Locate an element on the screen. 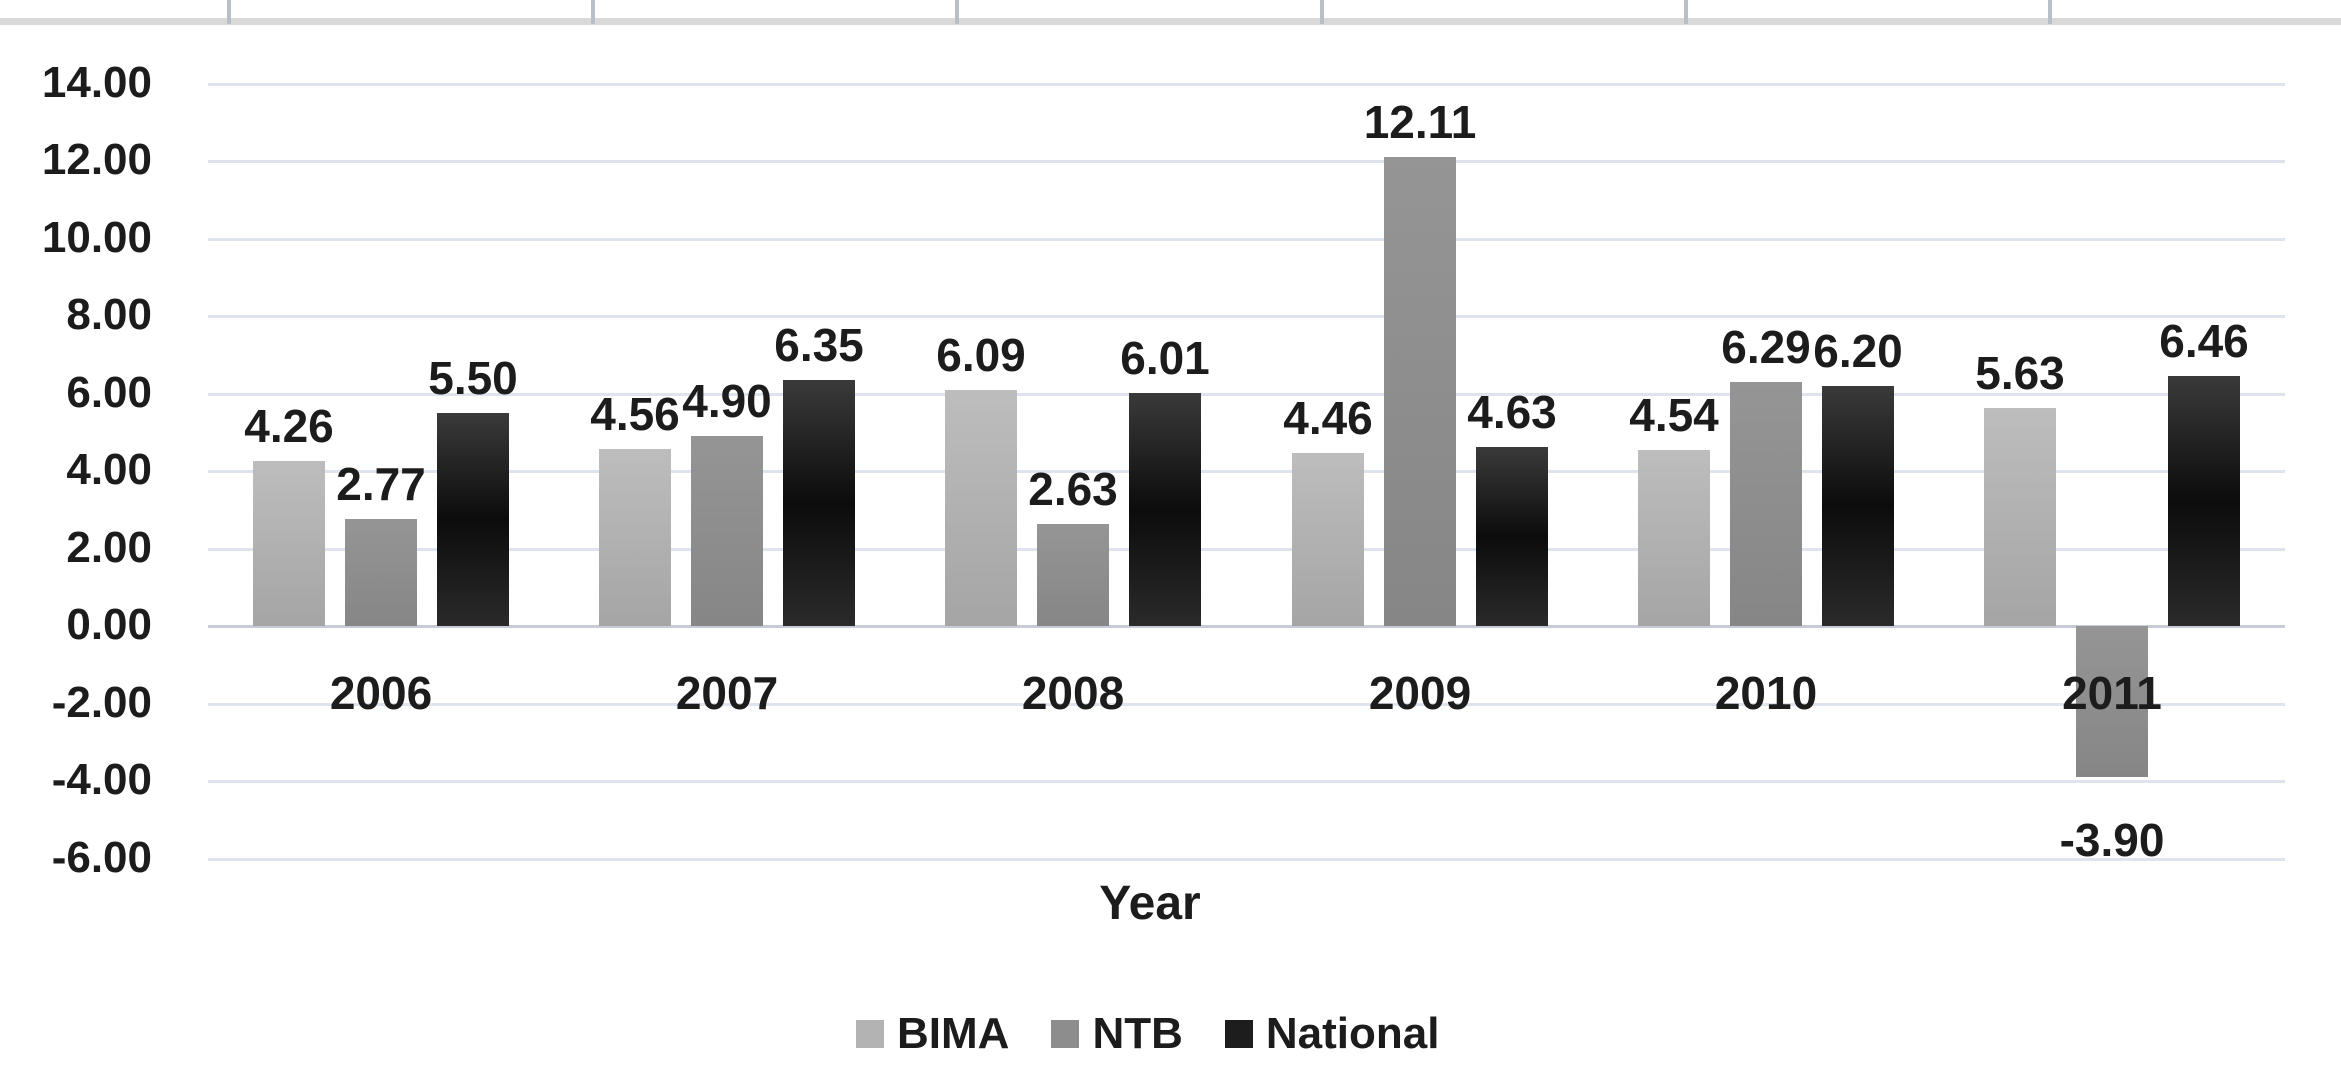 This screenshot has height=1066, width=2341. bar-NTB-2011 is located at coordinates (2112, 701).